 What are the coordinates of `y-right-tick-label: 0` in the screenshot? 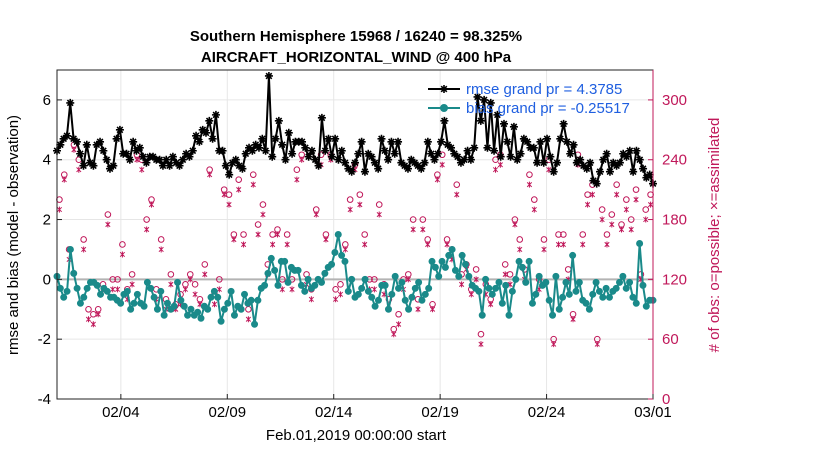 It's located at (666, 399).